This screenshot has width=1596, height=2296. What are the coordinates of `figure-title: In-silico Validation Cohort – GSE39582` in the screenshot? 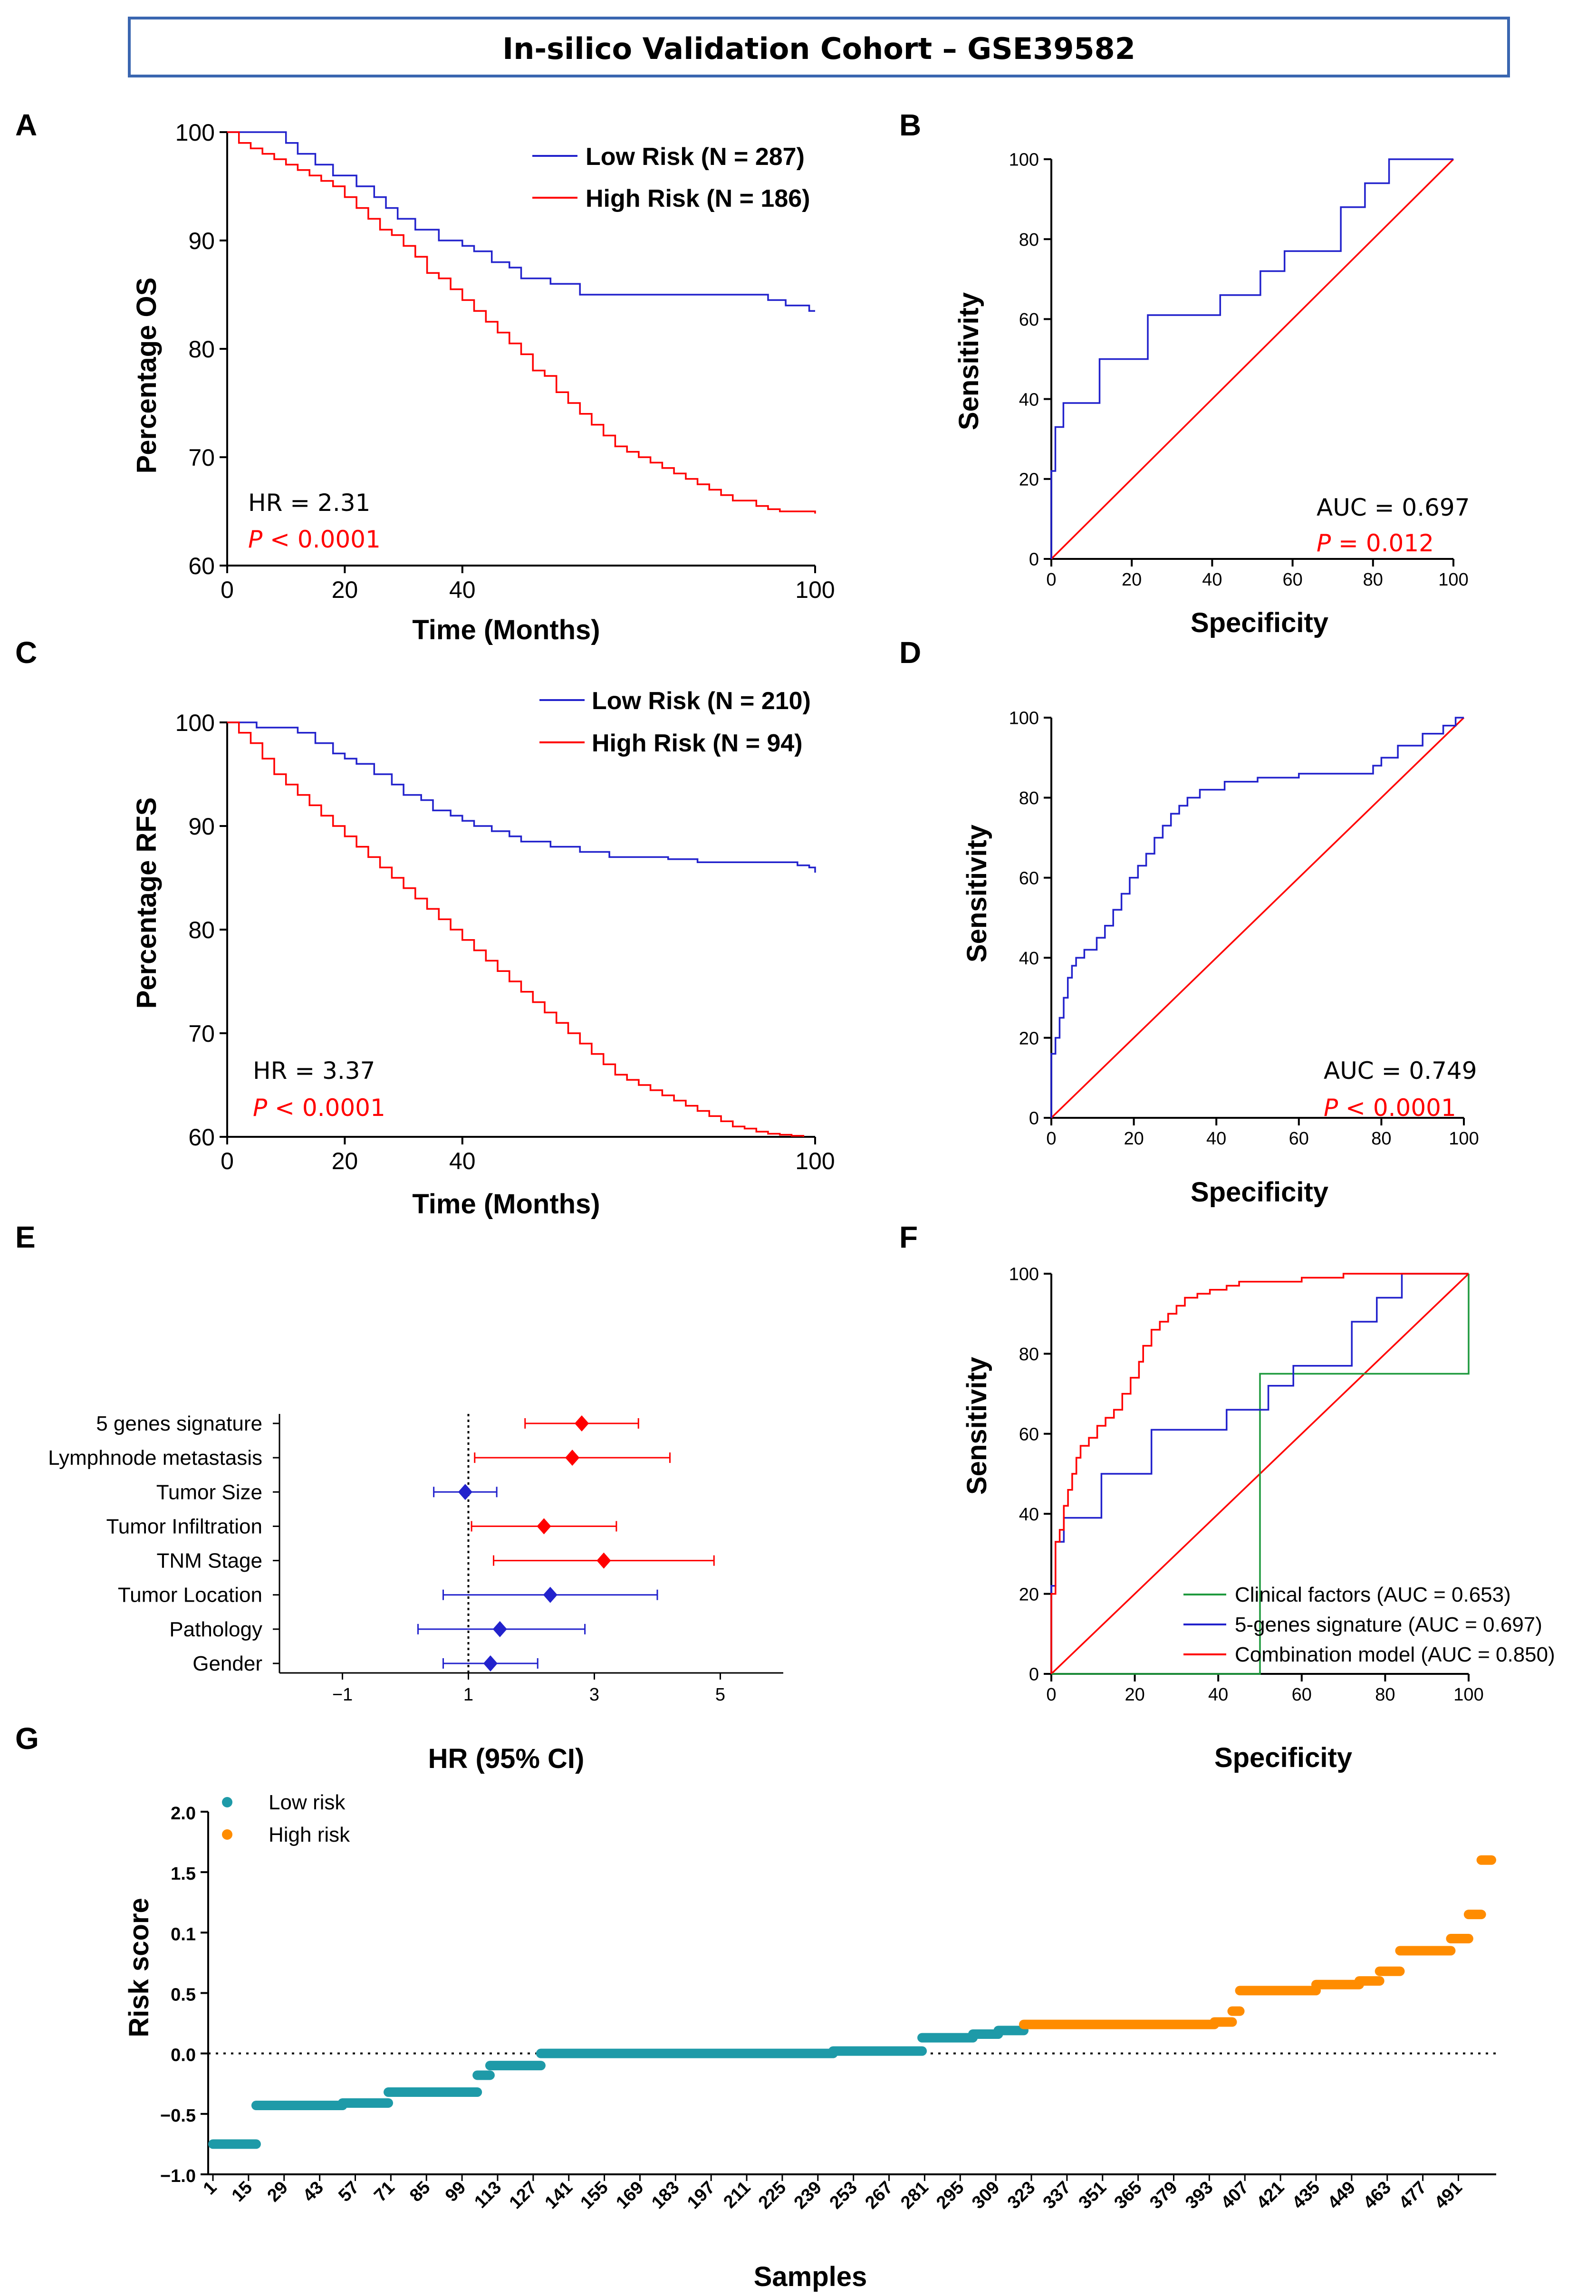 It's located at (818, 48).